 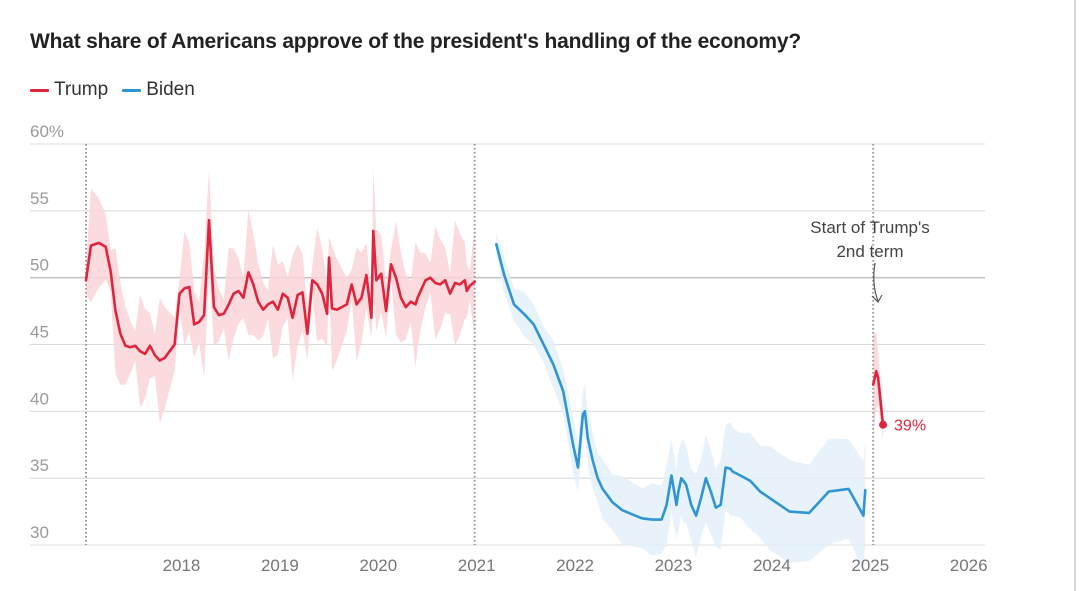 I want to click on y-tick-label-45: 45, so click(x=39, y=332).